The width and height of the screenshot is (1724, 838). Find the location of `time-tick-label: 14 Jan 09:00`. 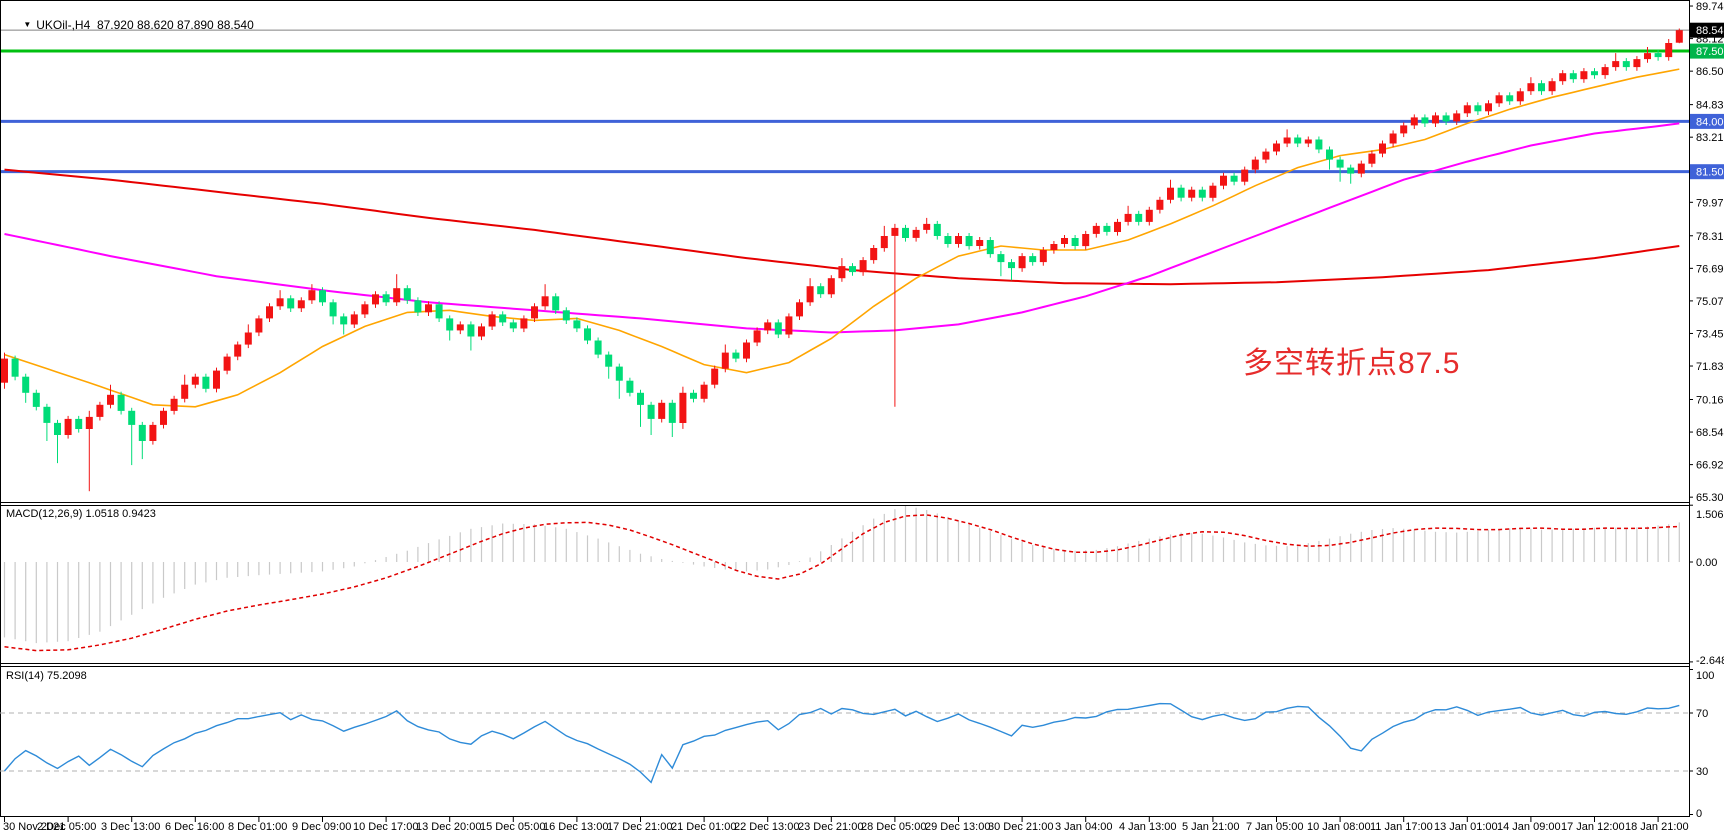

time-tick-label: 14 Jan 09:00 is located at coordinates (1529, 827).